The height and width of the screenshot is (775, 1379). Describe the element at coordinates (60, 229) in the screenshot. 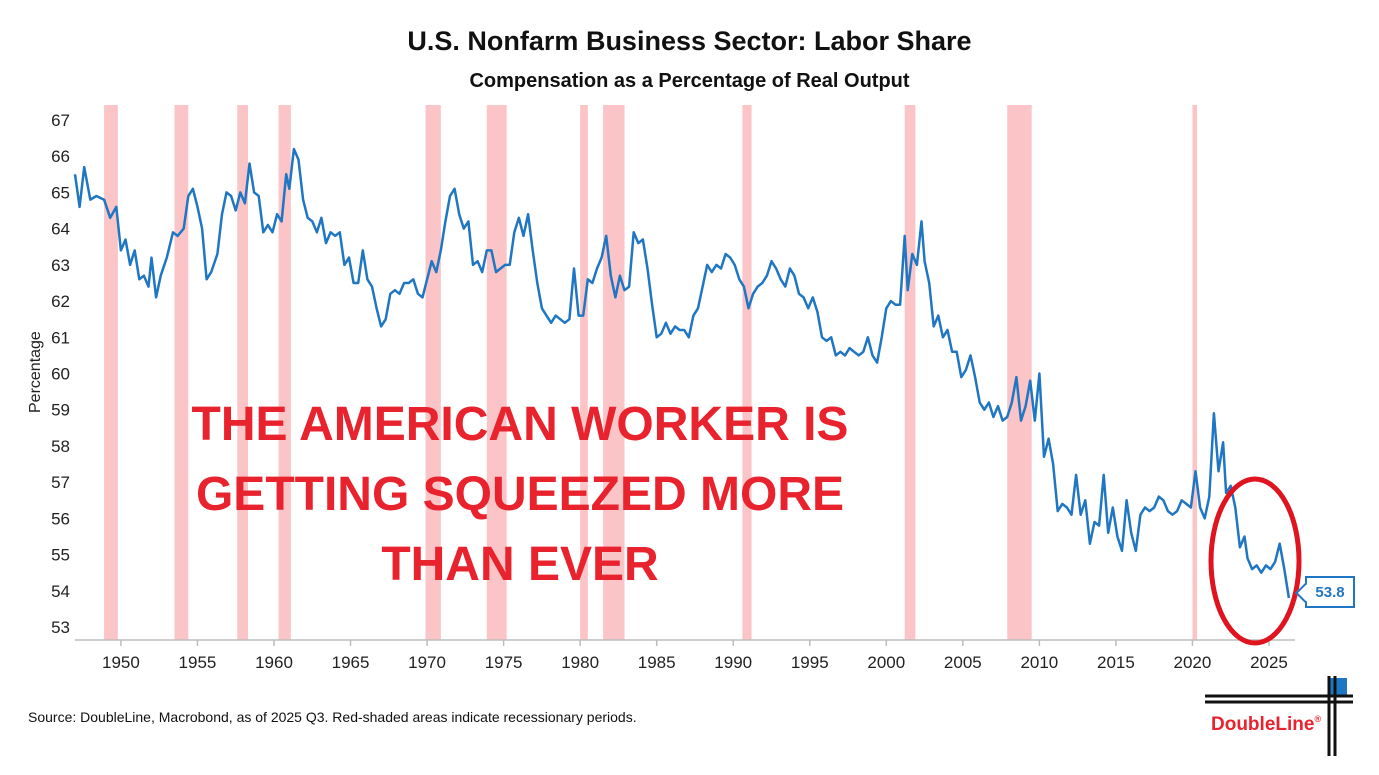

I see `y-tick-label: 64` at that location.